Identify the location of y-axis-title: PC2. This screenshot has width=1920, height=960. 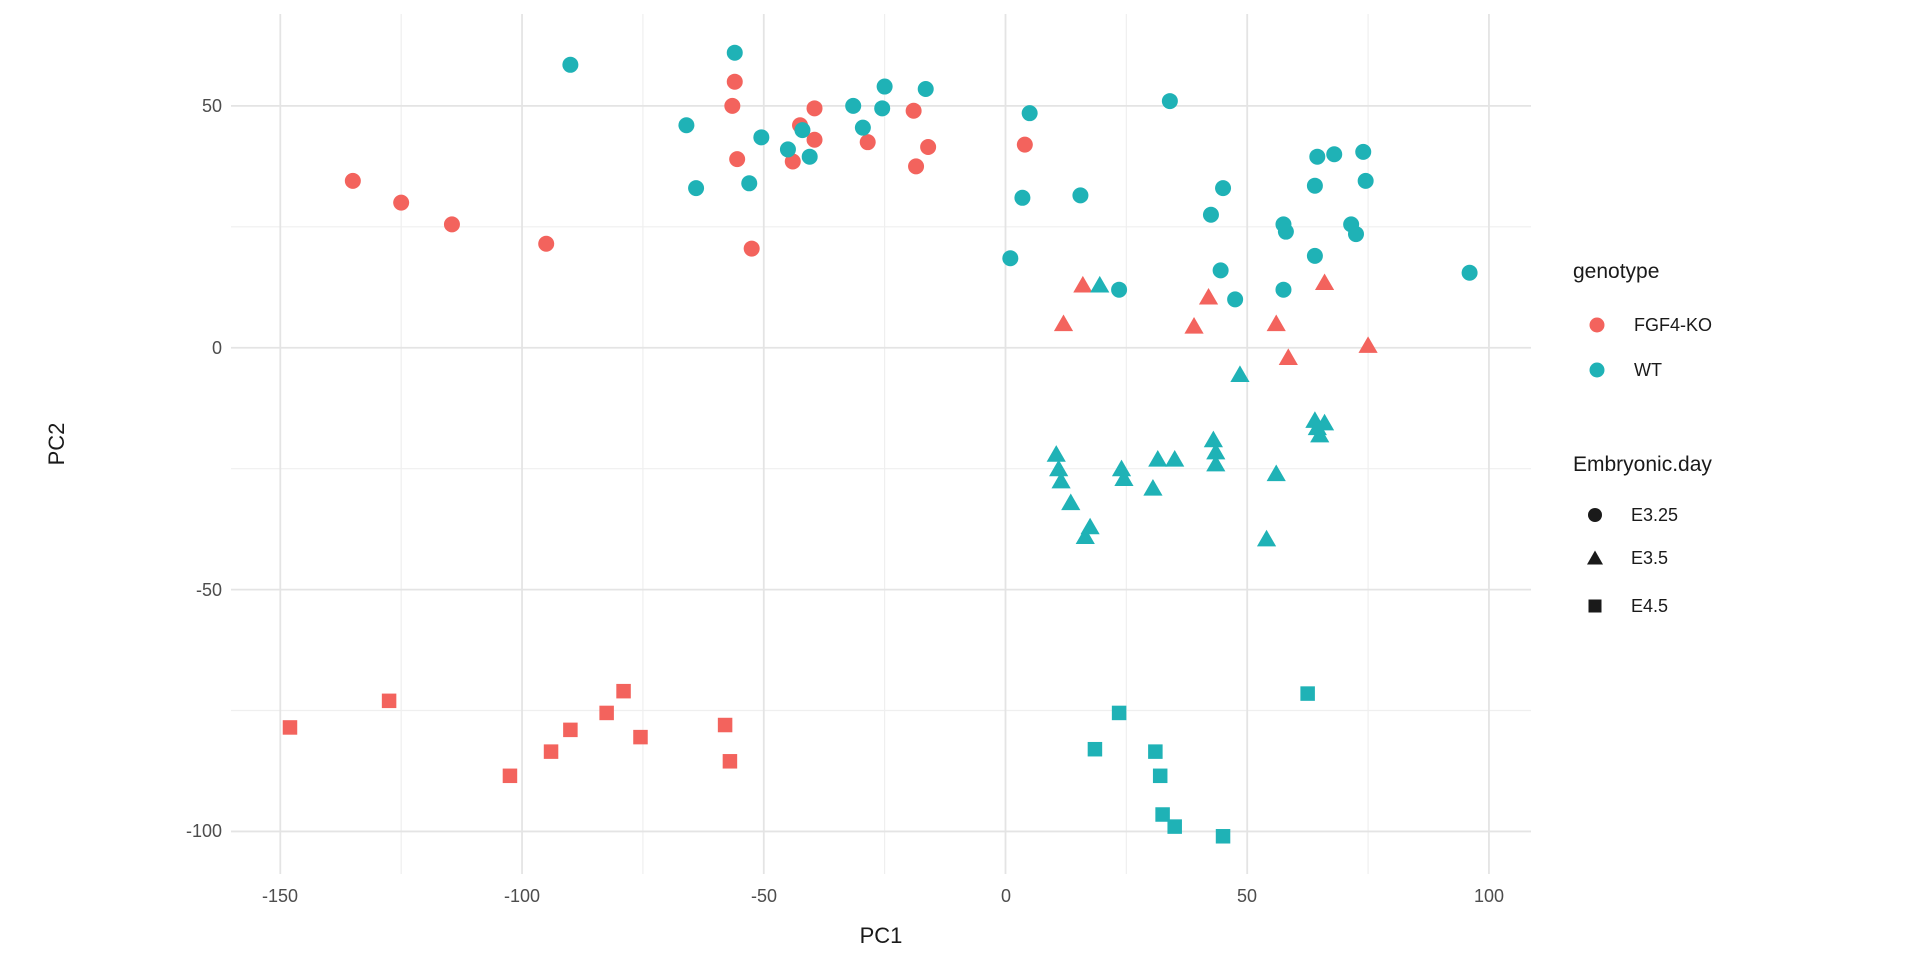
(56, 444).